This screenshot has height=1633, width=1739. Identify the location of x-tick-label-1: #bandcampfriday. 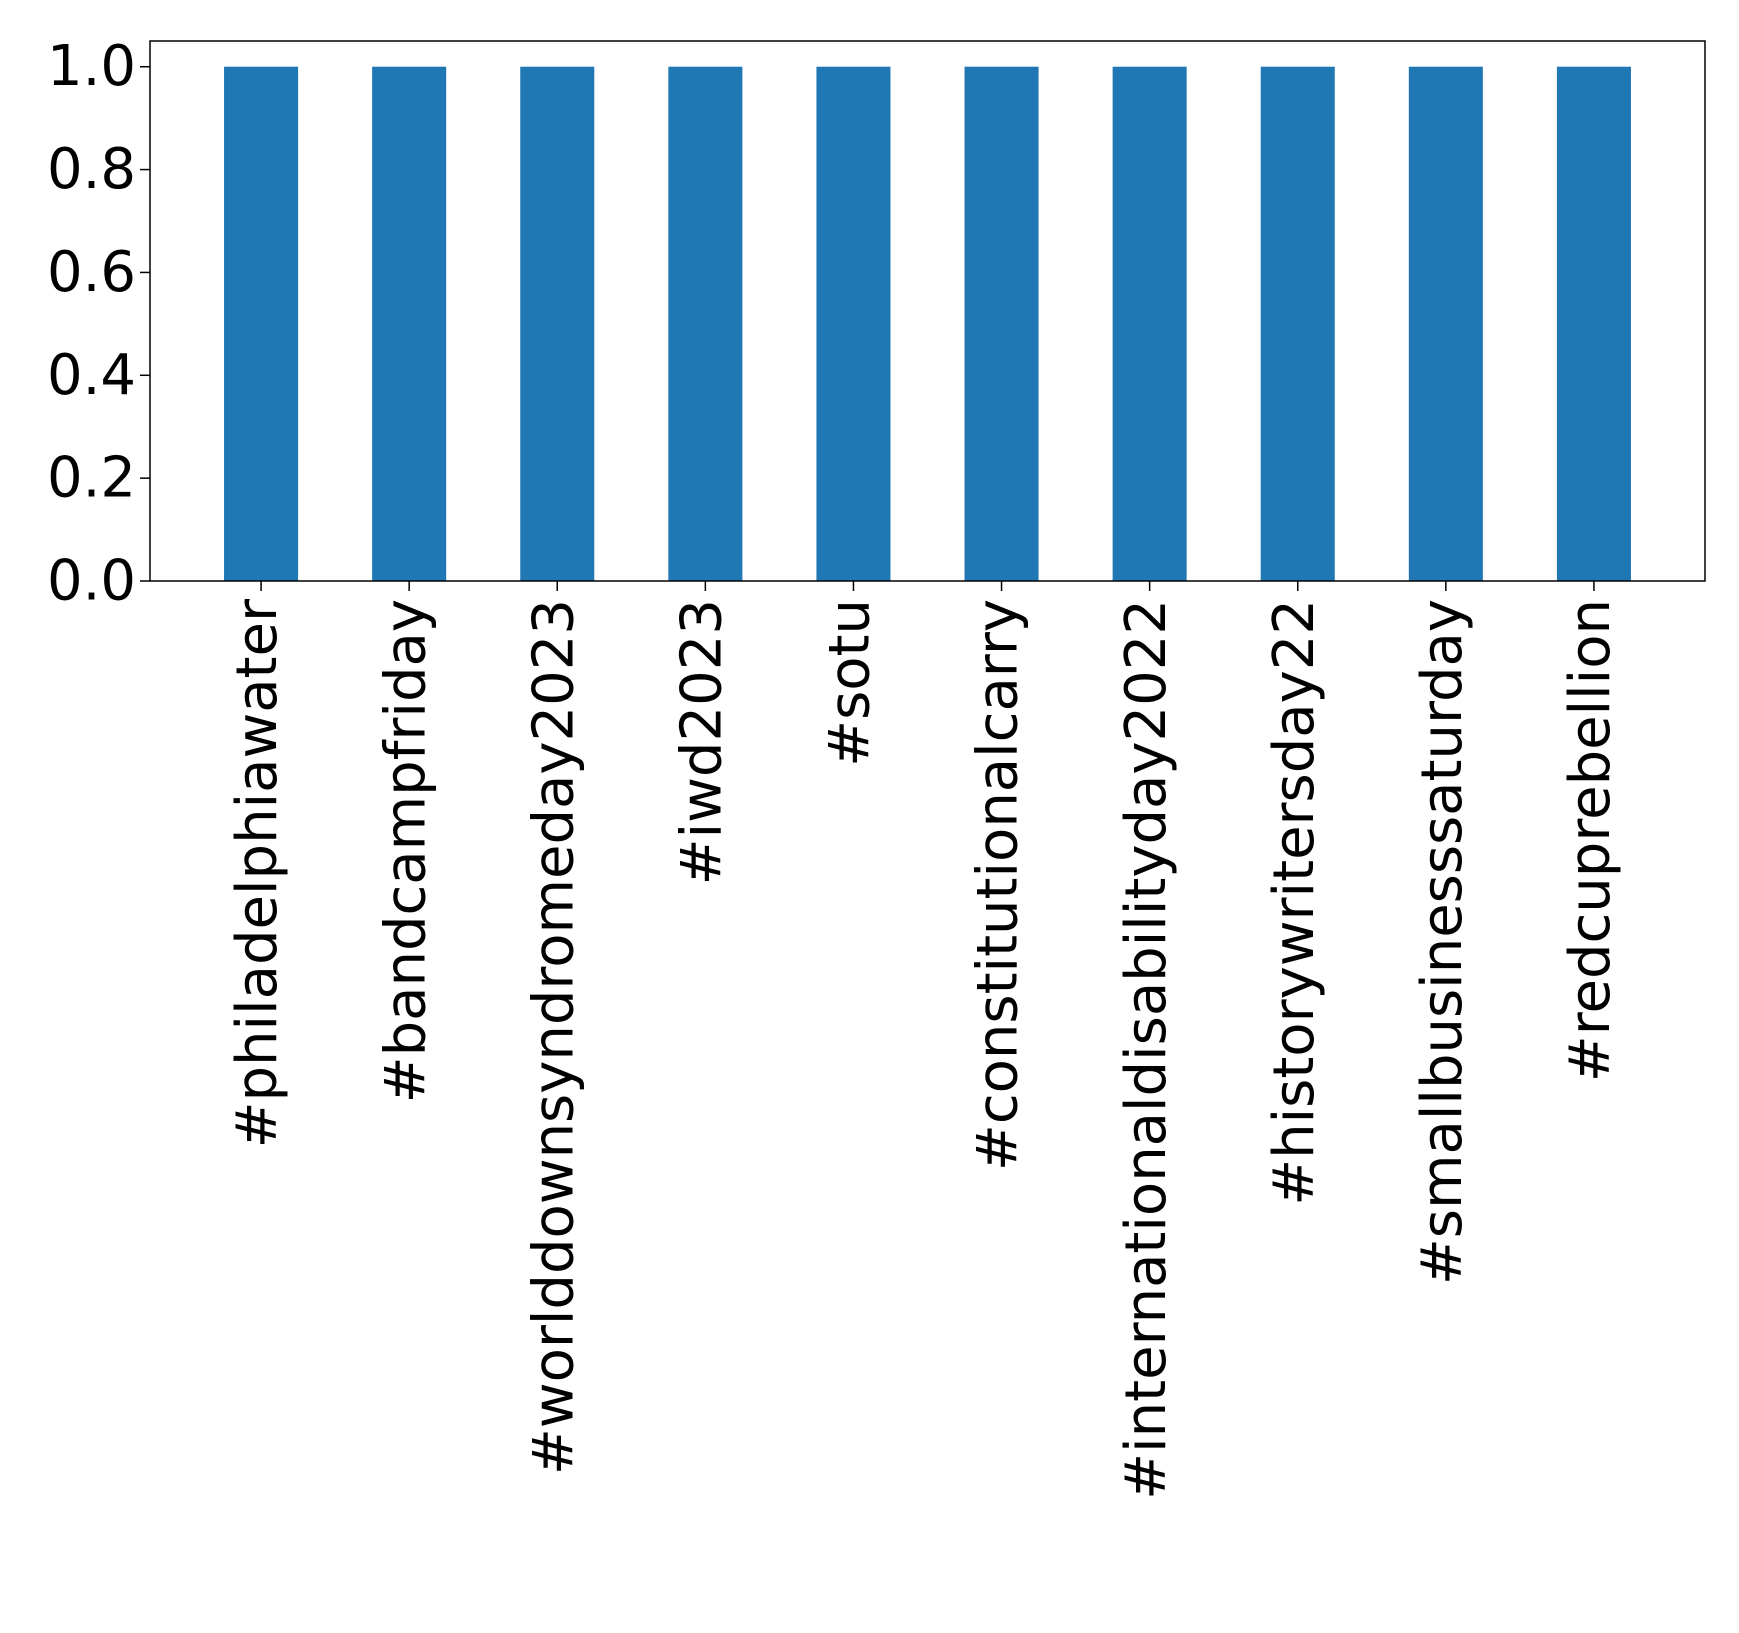
(405, 851).